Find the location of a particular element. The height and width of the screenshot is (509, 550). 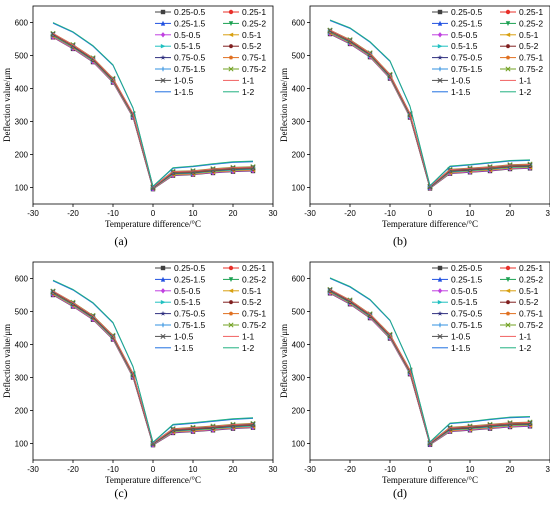

series-line-0.25-1 is located at coordinates (430, 369).